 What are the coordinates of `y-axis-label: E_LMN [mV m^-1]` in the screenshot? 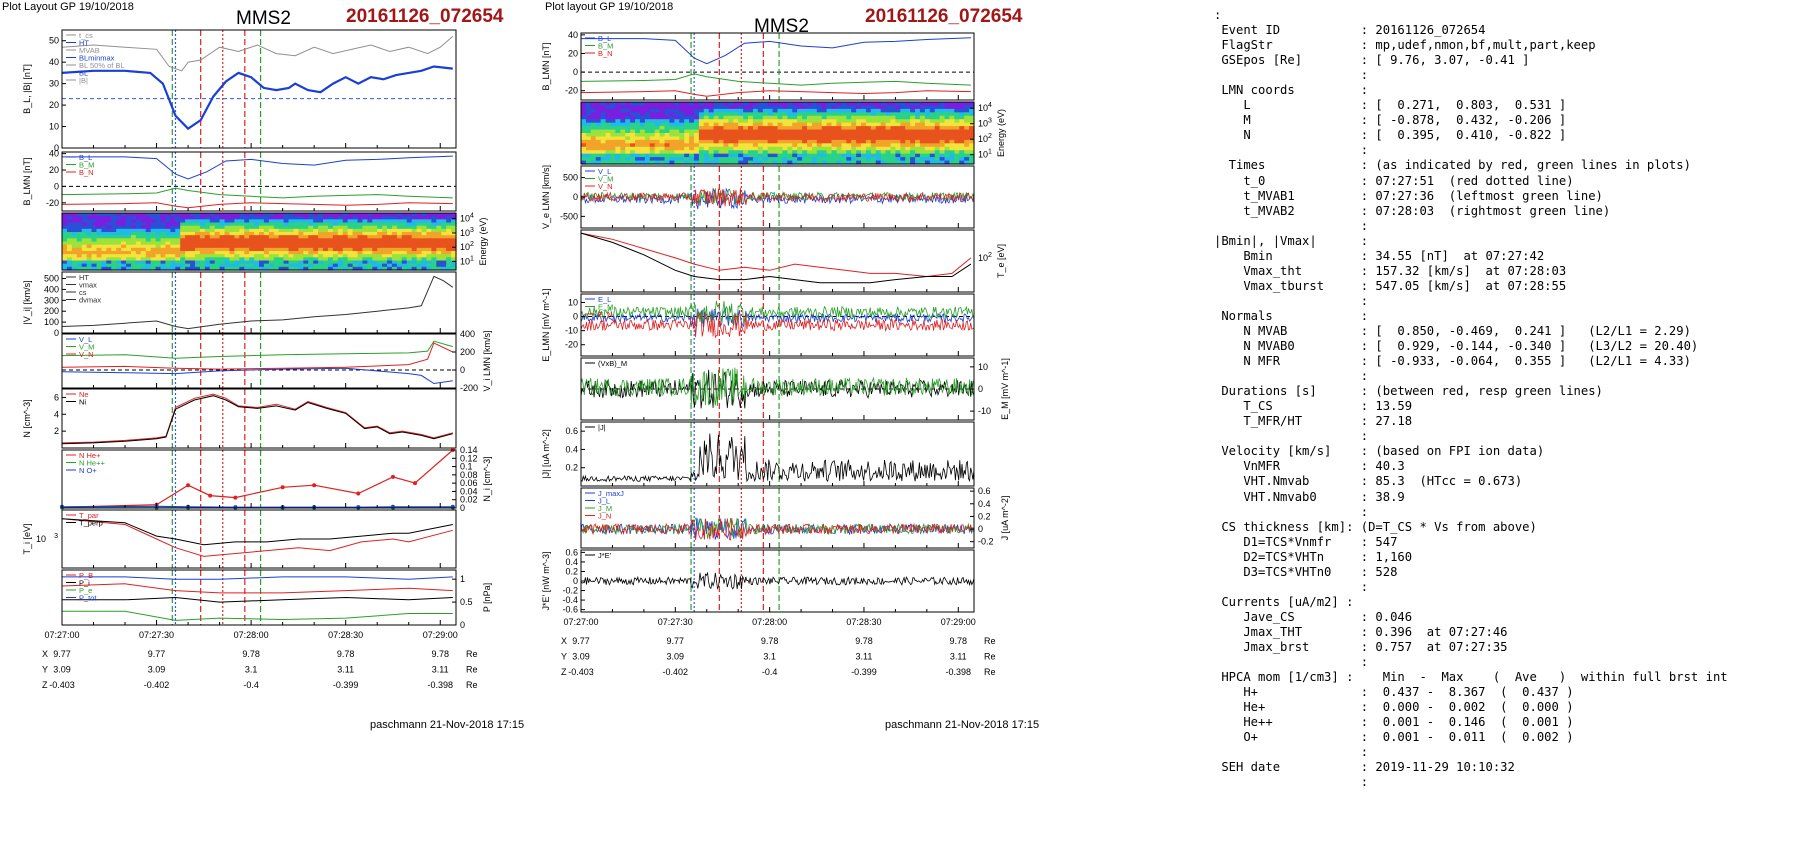 It's located at (546, 324).